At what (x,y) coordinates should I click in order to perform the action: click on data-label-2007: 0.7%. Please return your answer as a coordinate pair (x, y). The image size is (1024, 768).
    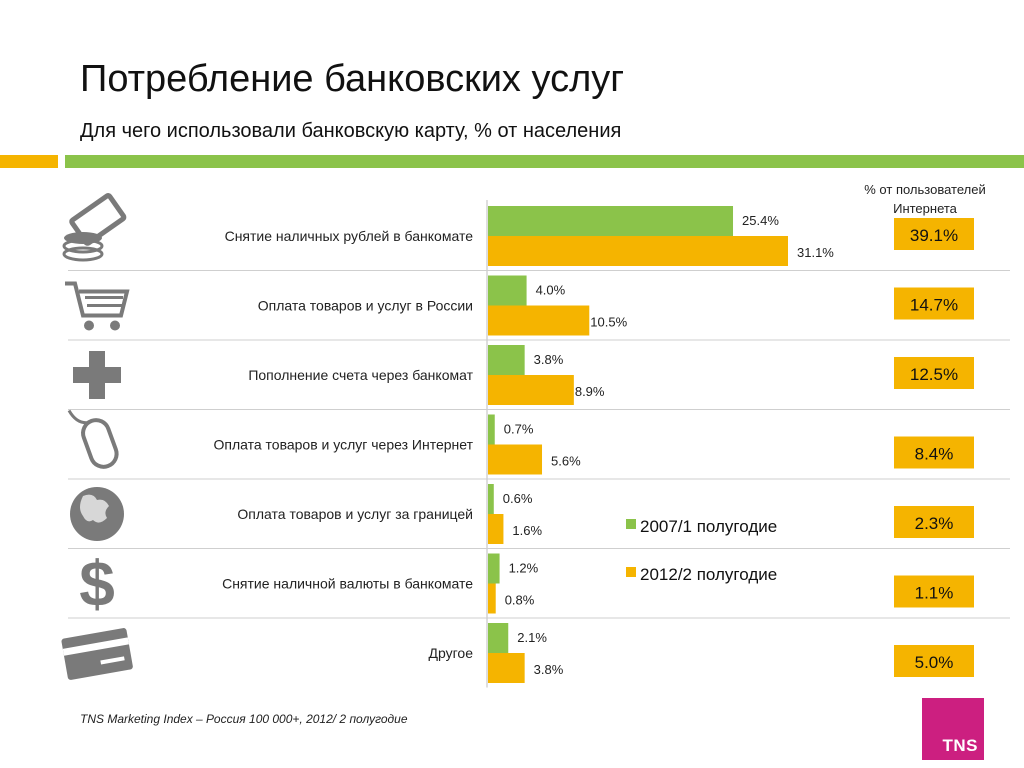
    Looking at the image, I should click on (519, 429).